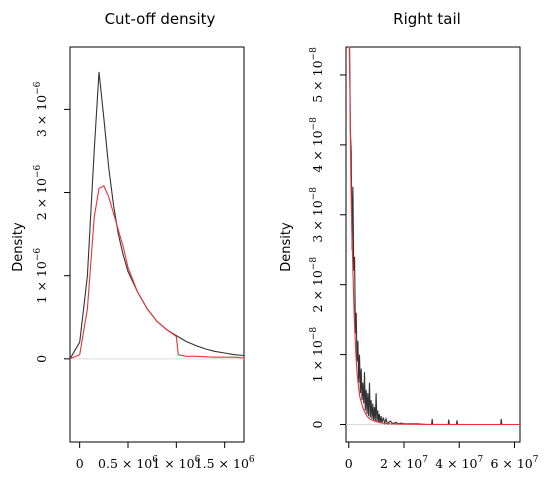  I want to click on y-tick-label: 3 × 10−6, so click(41, 109).